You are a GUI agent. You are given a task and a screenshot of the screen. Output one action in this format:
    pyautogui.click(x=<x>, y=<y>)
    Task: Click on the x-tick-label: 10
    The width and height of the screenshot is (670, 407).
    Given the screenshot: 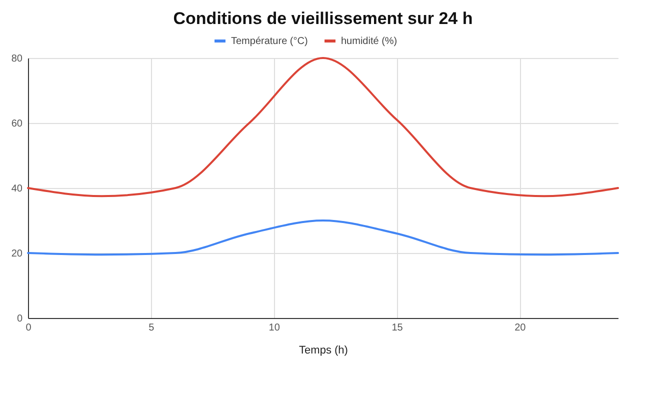 What is the action you would take?
    pyautogui.click(x=274, y=328)
    